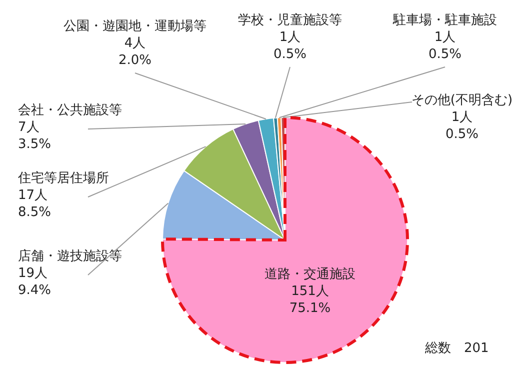 Image resolution: width=522 pixels, height=368 pixels. Describe the element at coordinates (63, 178) in the screenshot. I see `slice-label: 住宅等居住場所` at that location.